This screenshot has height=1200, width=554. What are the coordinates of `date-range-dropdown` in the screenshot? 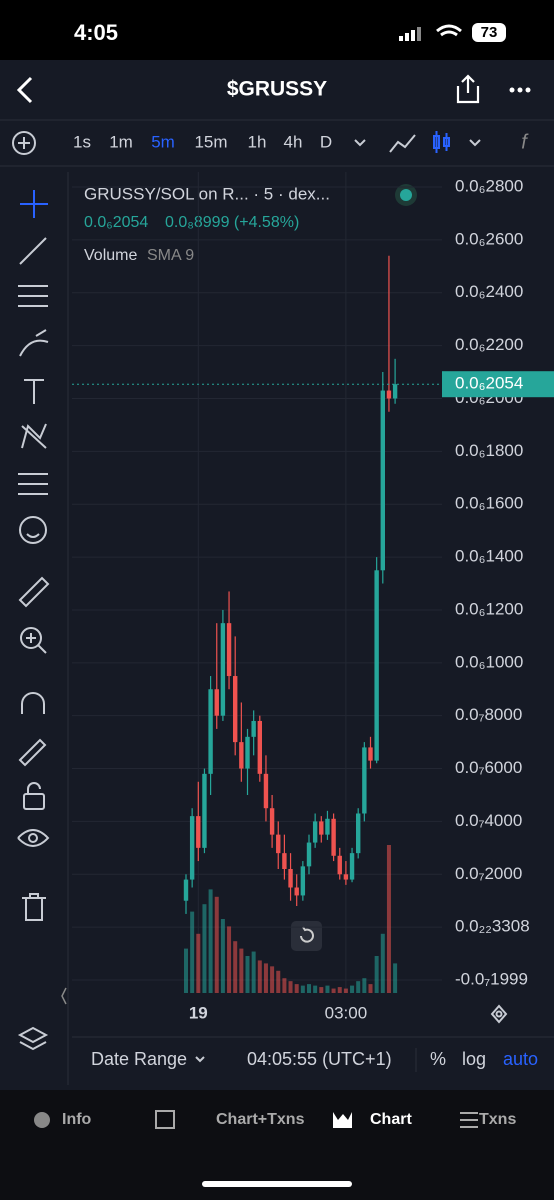 It's located at (200, 1059).